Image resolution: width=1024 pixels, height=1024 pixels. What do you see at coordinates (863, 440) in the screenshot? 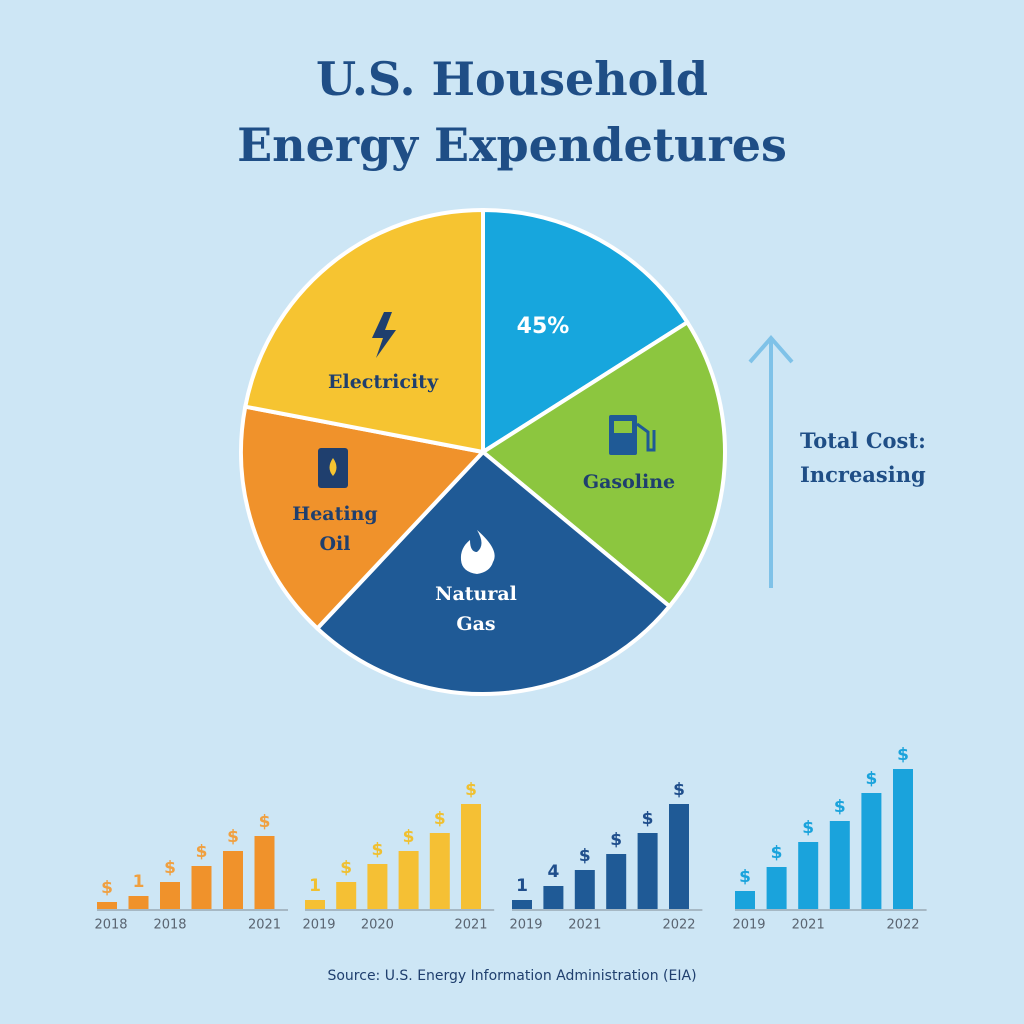
I see `side-annotation: Total Cost:` at bounding box center [863, 440].